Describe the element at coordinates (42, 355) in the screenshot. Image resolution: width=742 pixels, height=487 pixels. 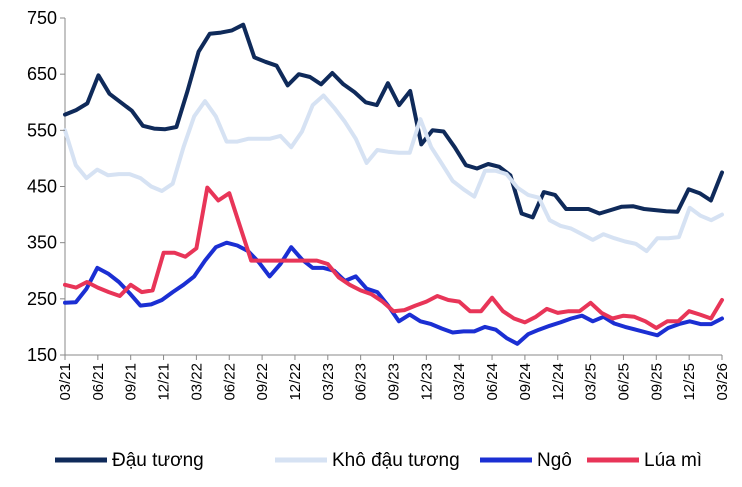
I see `y-tick-label-150: 150` at that location.